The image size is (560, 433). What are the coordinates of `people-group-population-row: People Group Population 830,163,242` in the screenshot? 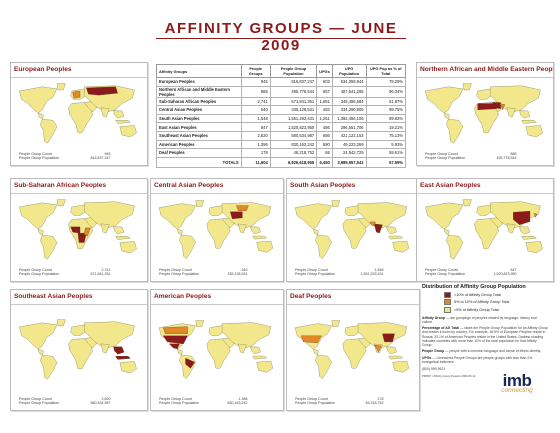 It's located at (203, 403).